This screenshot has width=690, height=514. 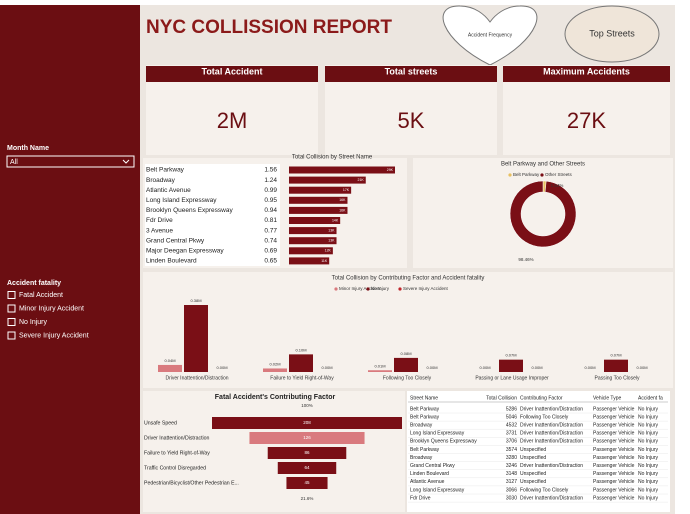 I want to click on table-cell: 3246, so click(x=511, y=466).